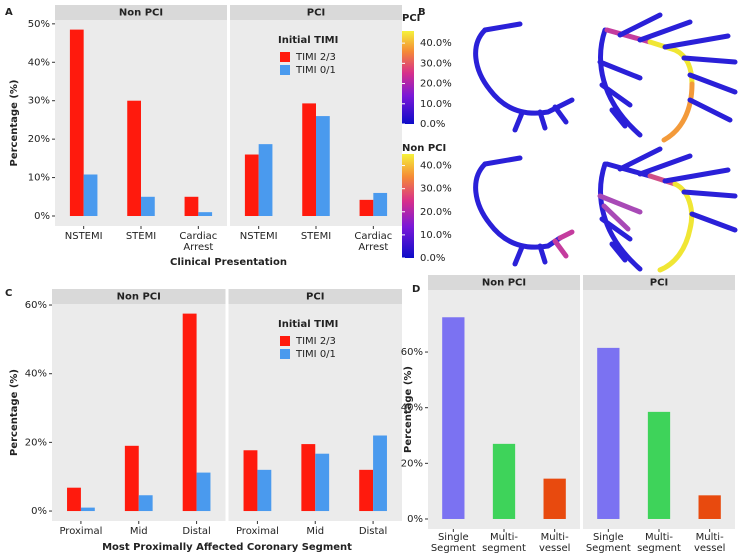 The width and height of the screenshot is (740, 553). What do you see at coordinates (408, 77) in the screenshot?
I see `colorbar` at bounding box center [408, 77].